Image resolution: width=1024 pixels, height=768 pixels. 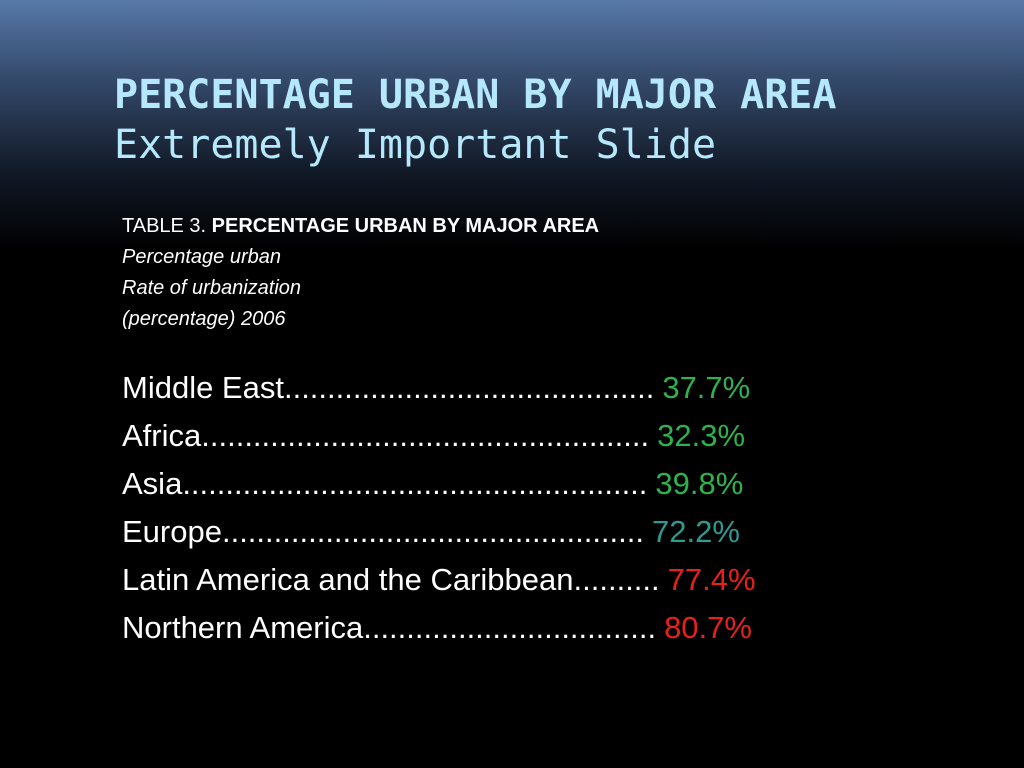 What do you see at coordinates (701, 435) in the screenshot?
I see `region-value: 32.3%` at bounding box center [701, 435].